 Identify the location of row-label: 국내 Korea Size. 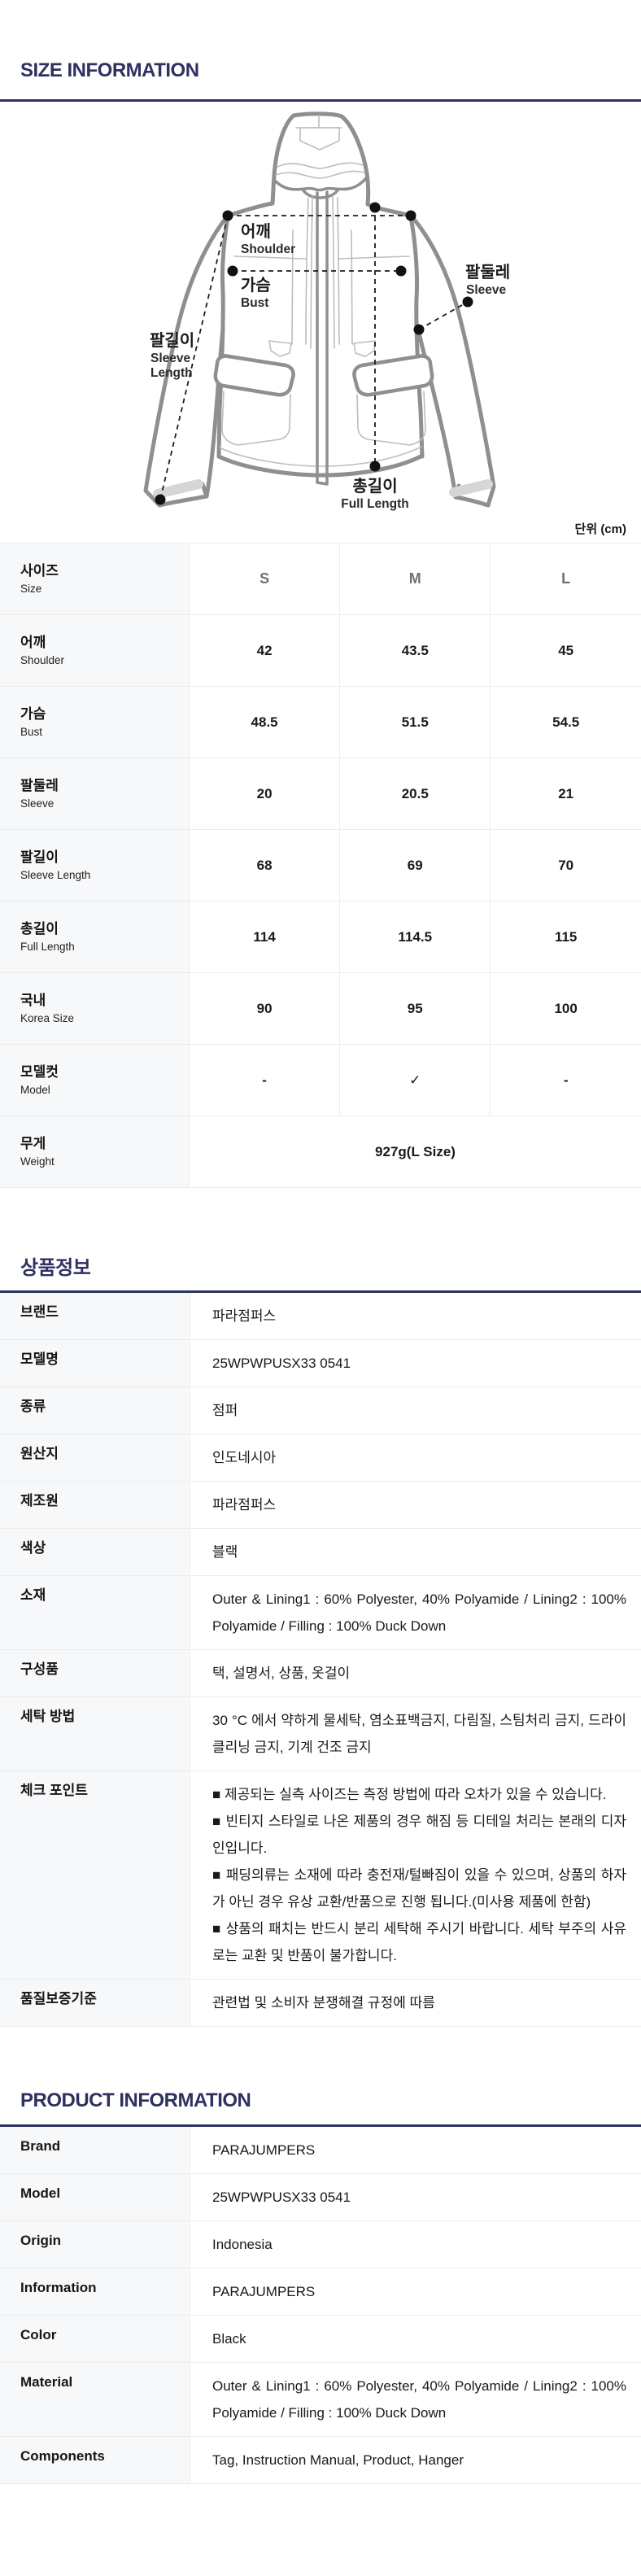
(95, 1008).